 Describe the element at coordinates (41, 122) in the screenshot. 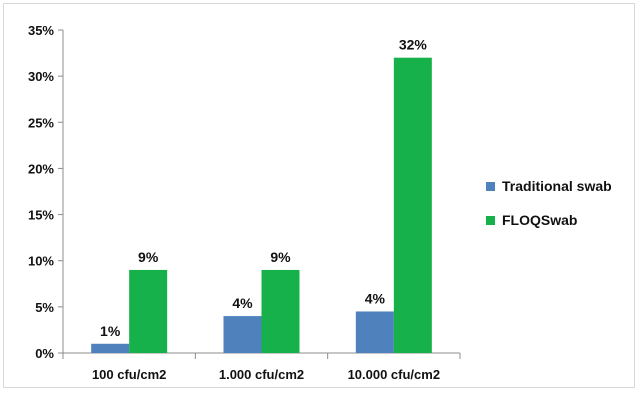

I see `y-tick-label: 25%` at that location.